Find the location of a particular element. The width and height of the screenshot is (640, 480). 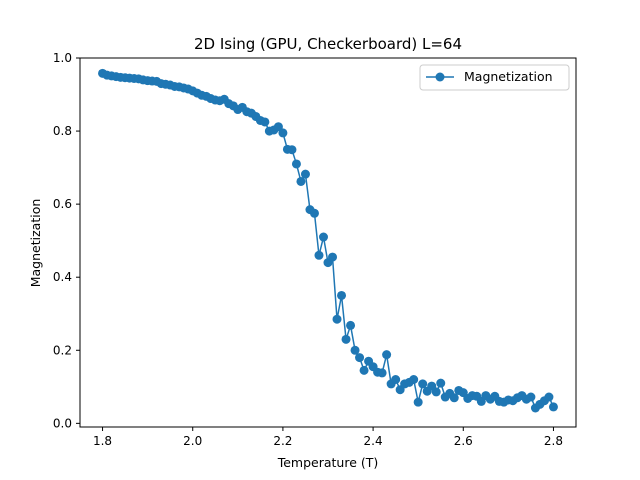

x-tick-label: 2.8 is located at coordinates (553, 441).